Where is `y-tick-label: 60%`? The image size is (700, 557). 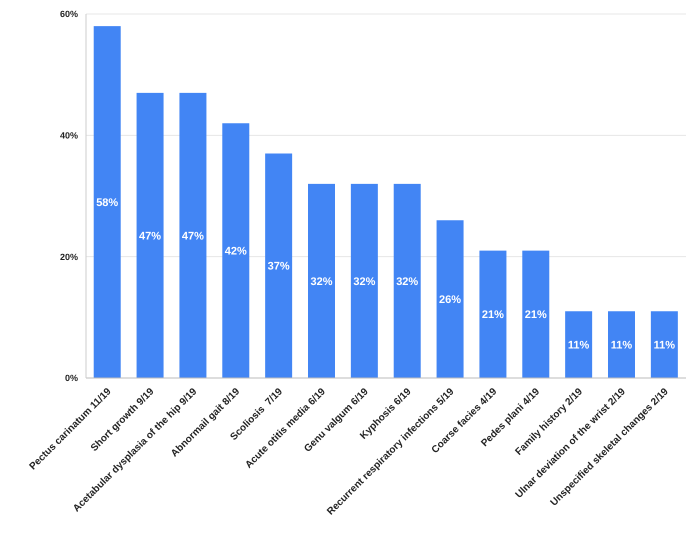 y-tick-label: 60% is located at coordinates (69, 14).